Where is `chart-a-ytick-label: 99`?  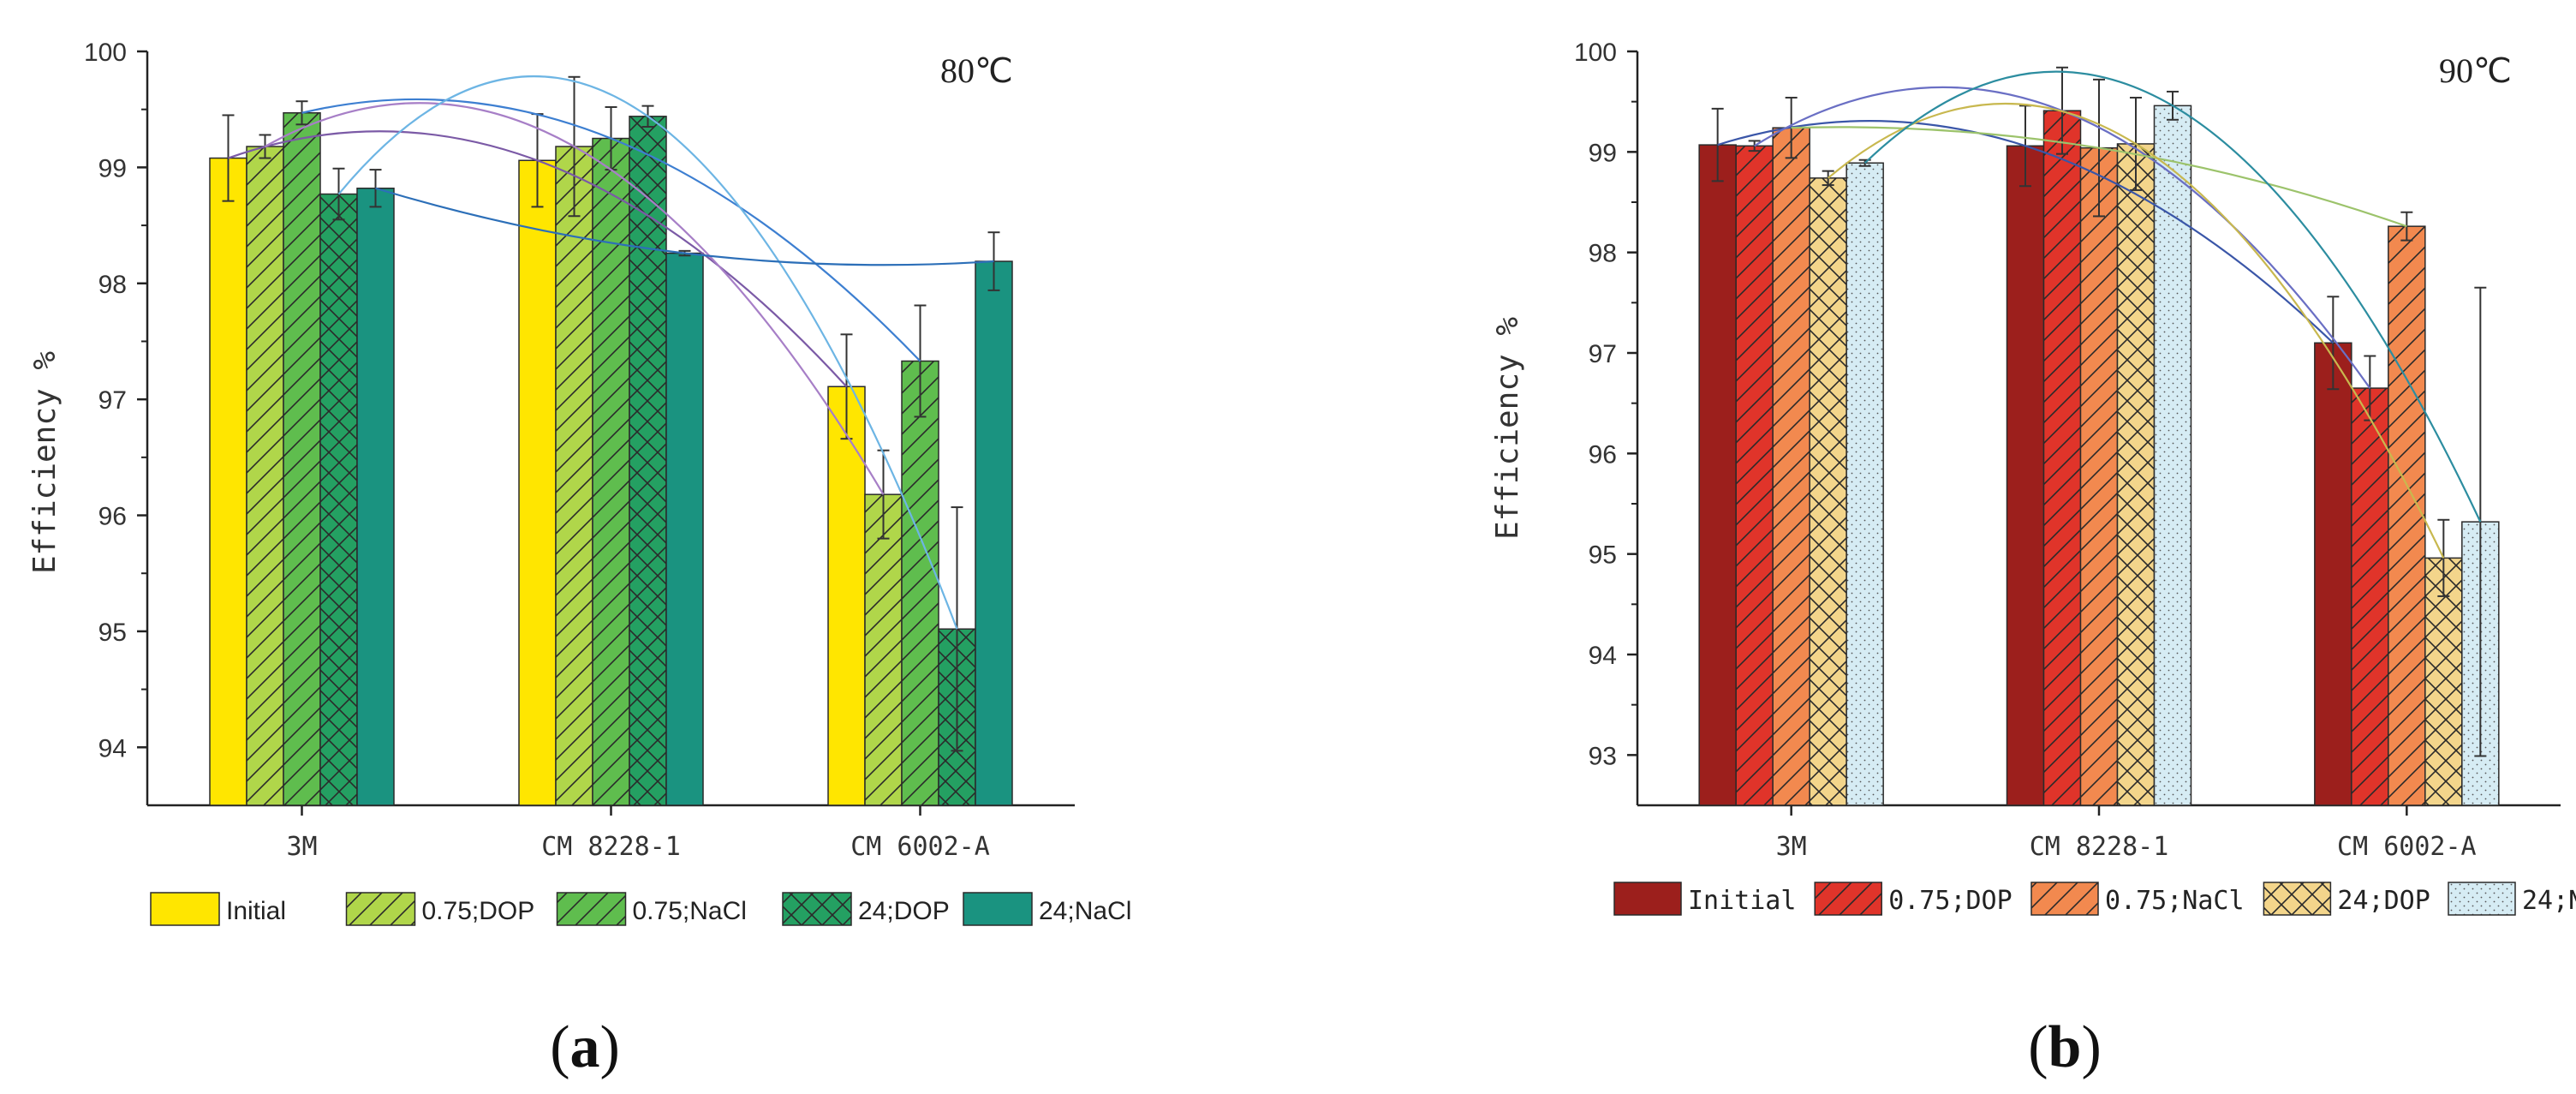
chart-a-ytick-label: 99 is located at coordinates (112, 168).